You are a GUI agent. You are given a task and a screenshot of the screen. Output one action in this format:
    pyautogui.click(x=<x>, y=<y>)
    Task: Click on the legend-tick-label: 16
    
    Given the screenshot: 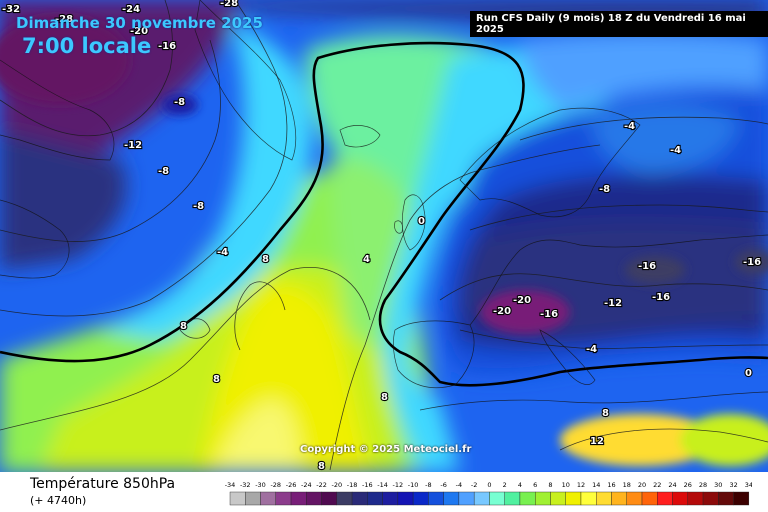 What is the action you would take?
    pyautogui.click(x=611, y=485)
    